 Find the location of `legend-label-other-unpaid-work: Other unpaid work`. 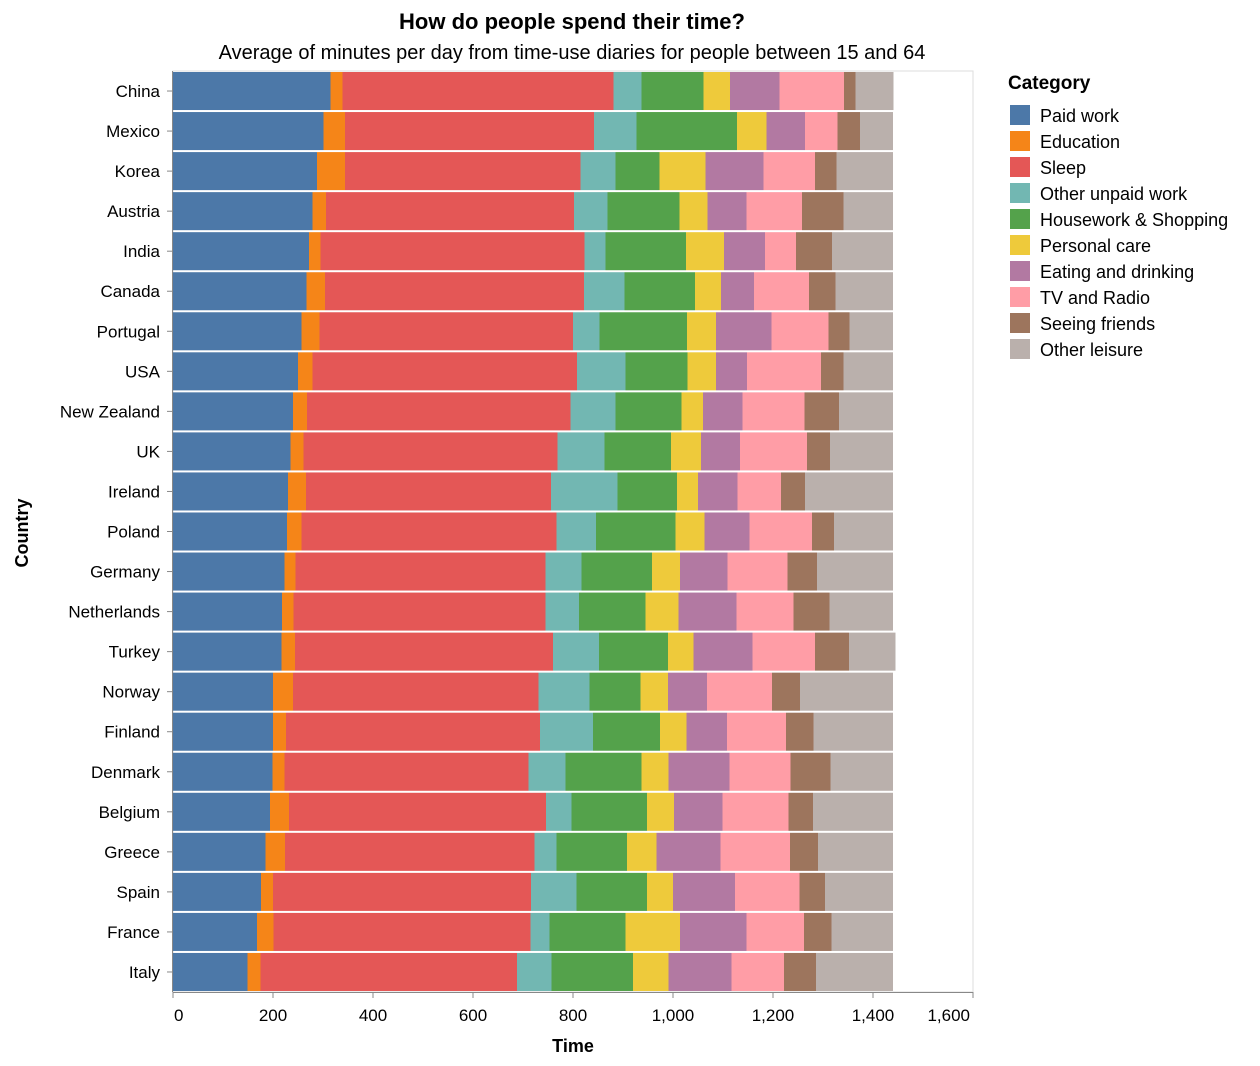

legend-label-other-unpaid-work: Other unpaid work is located at coordinates (1114, 194).